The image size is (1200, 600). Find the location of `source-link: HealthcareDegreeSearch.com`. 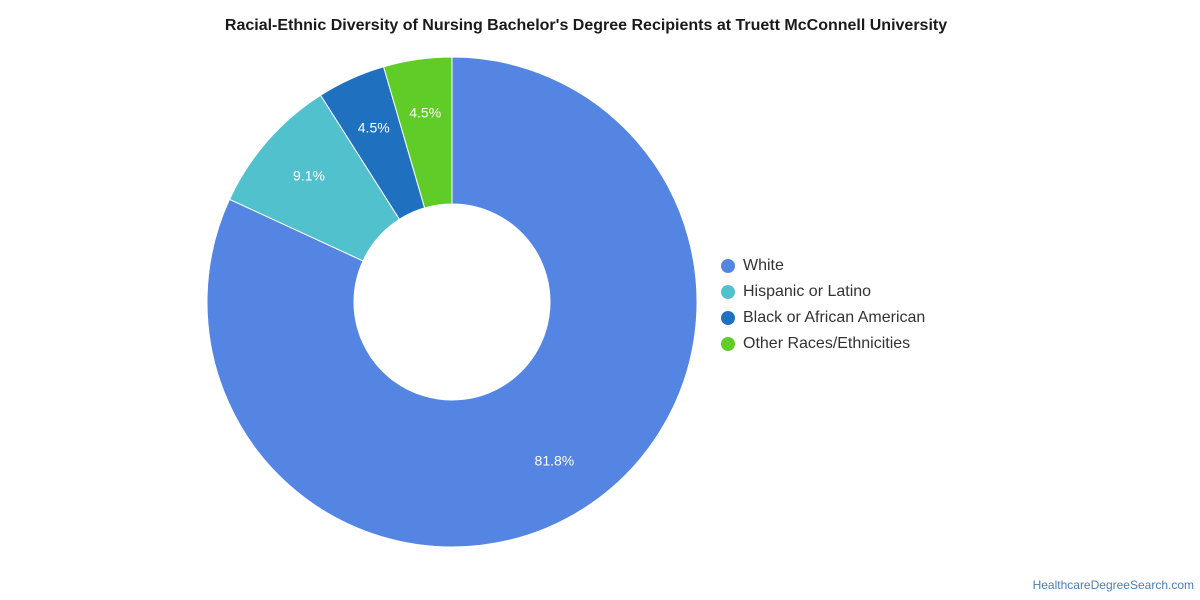

source-link: HealthcareDegreeSearch.com is located at coordinates (1113, 585).